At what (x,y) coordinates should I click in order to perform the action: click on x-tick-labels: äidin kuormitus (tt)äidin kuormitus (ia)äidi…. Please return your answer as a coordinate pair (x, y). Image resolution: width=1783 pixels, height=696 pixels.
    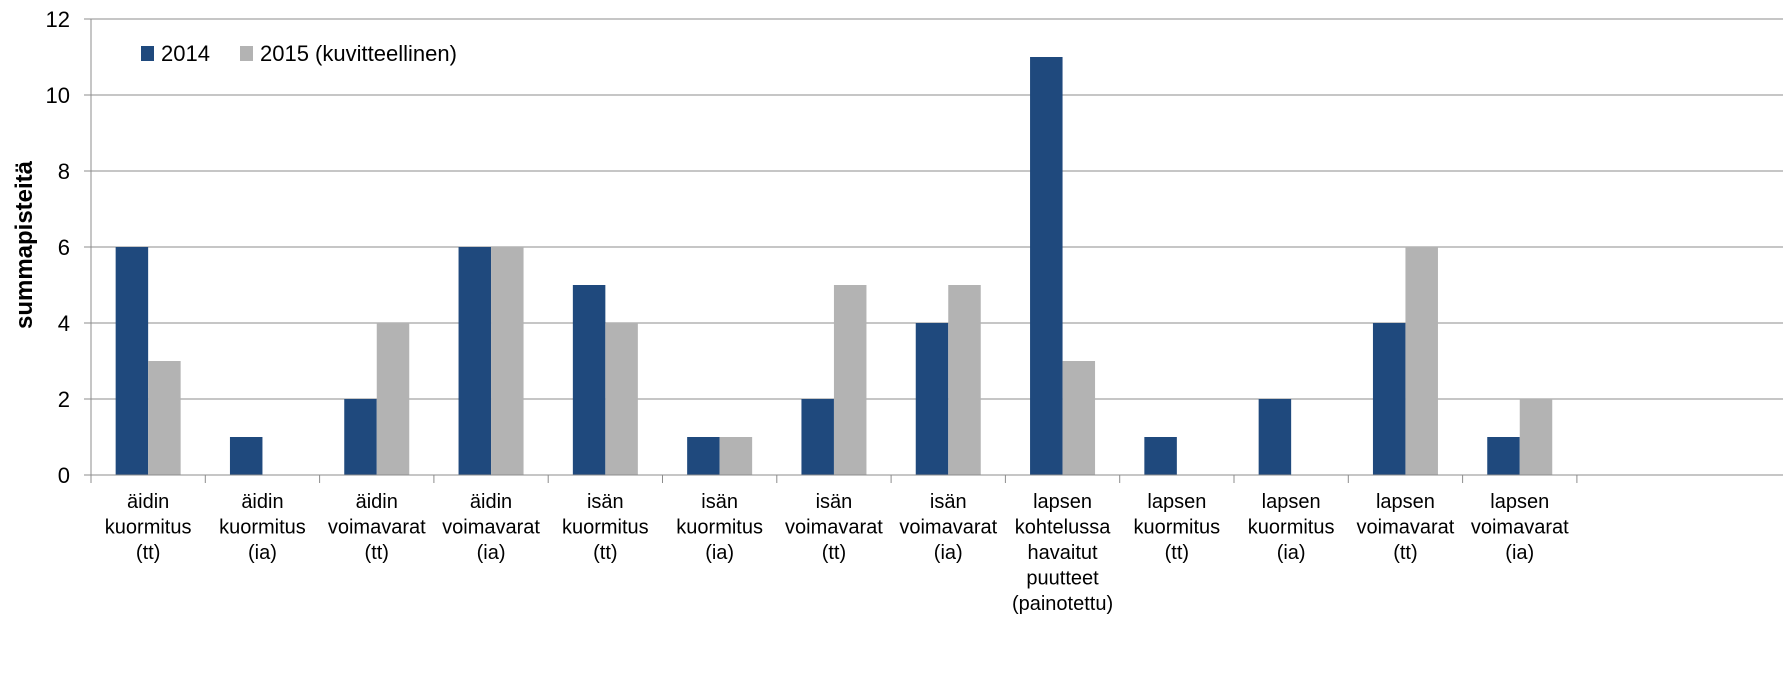
    Looking at the image, I should click on (837, 553).